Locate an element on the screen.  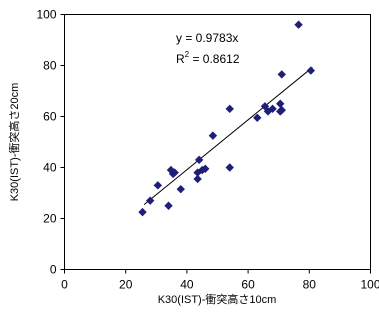
y-tick-label: 40 is located at coordinates (50, 168).